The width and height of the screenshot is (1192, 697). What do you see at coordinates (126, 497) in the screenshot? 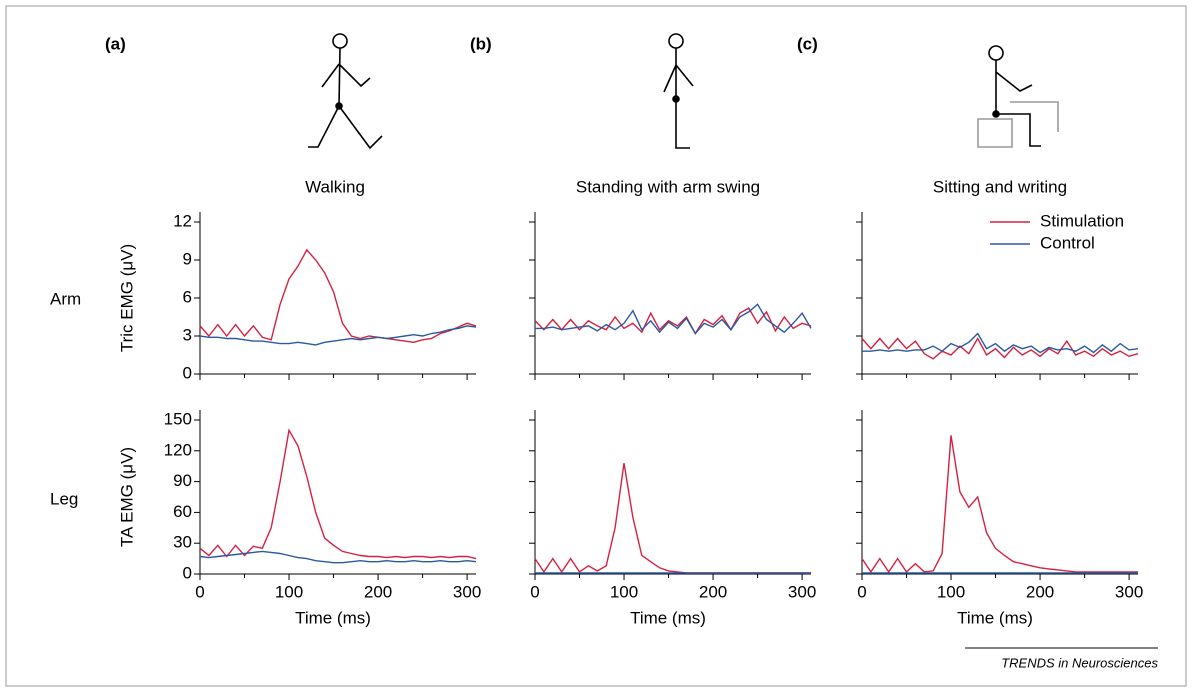
I see `y-axis-label: TA EMG (μV)` at bounding box center [126, 497].